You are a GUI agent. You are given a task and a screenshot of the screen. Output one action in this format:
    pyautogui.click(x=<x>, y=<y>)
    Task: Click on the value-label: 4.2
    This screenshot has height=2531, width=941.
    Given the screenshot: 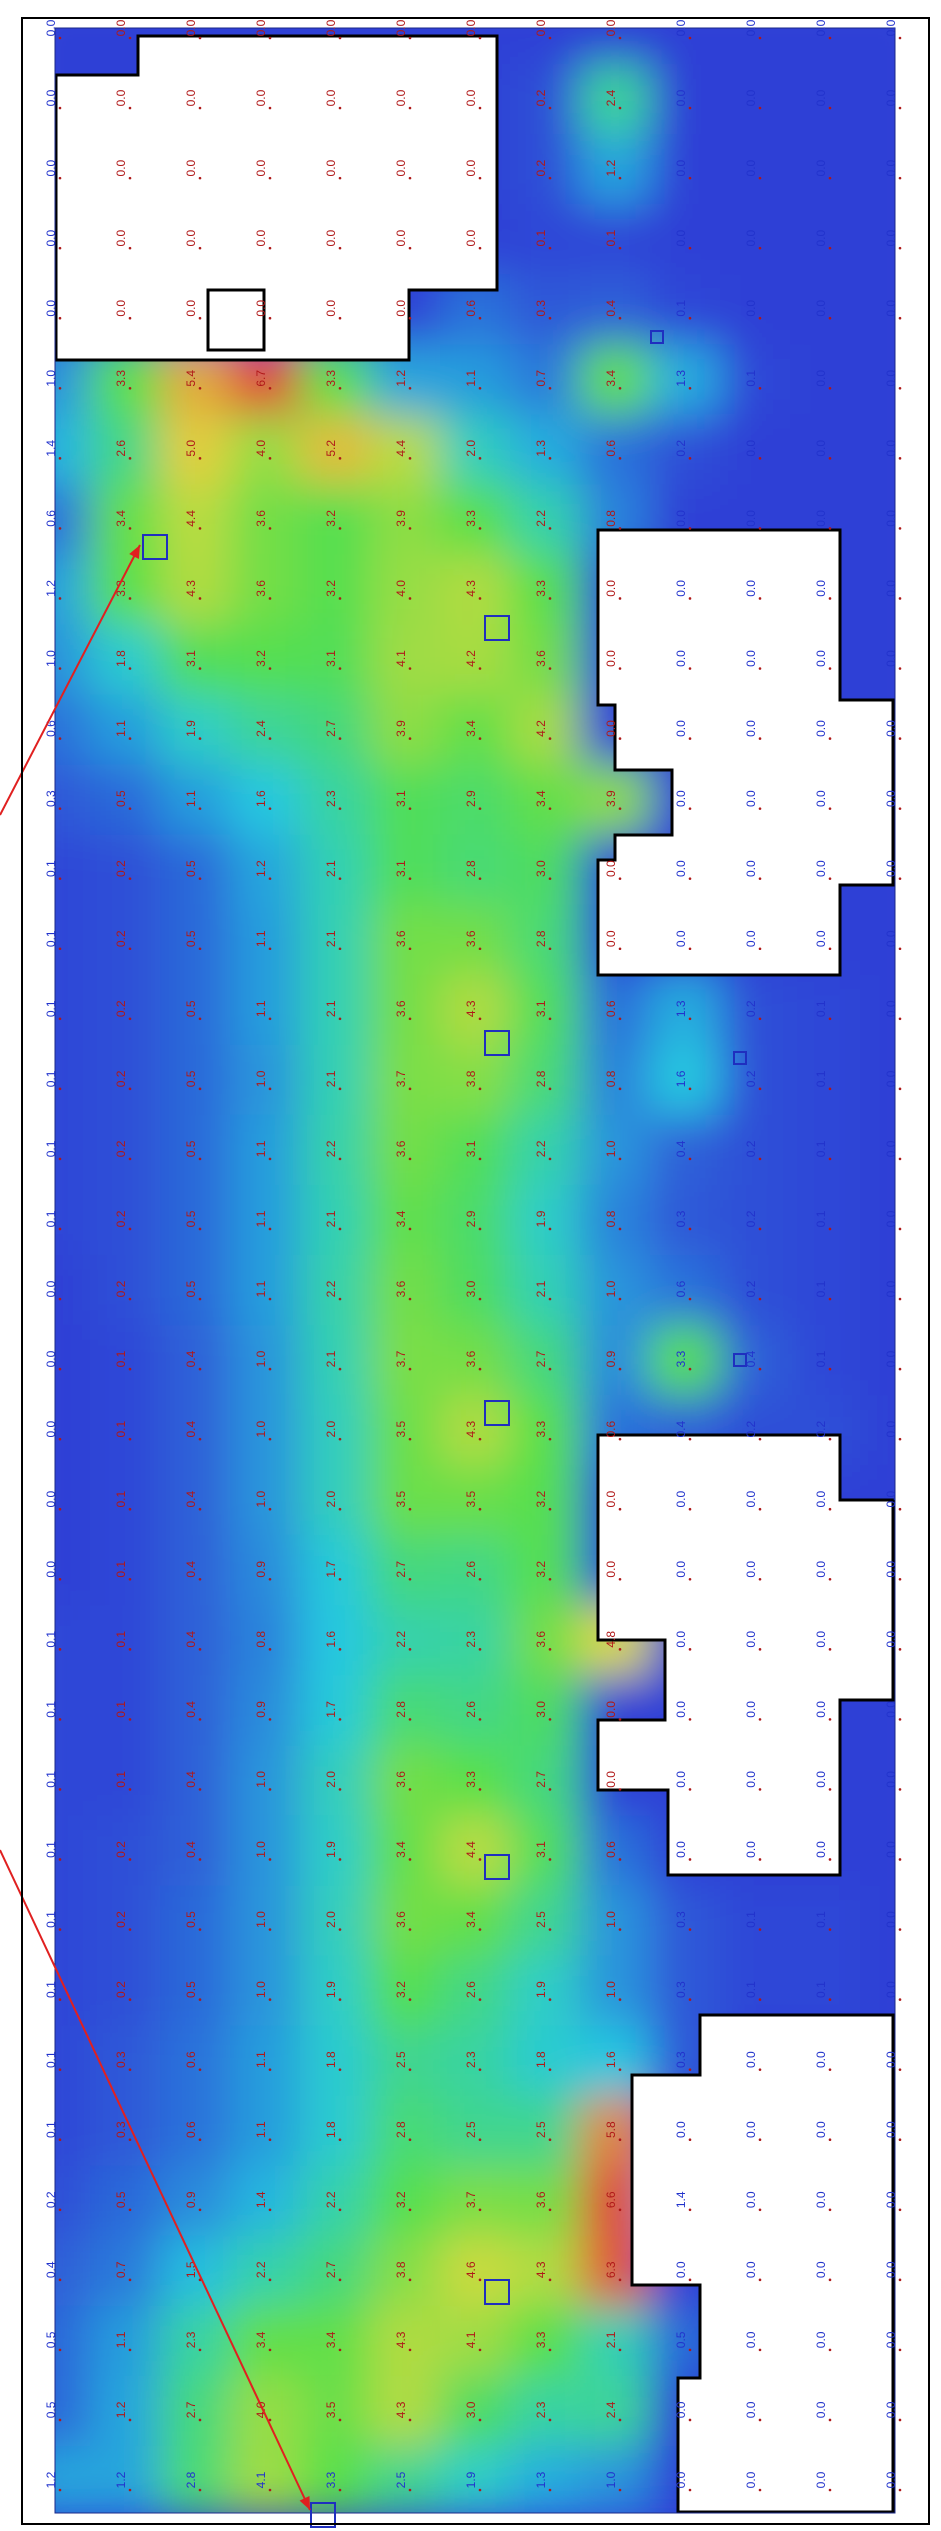 What is the action you would take?
    pyautogui.click(x=471, y=658)
    